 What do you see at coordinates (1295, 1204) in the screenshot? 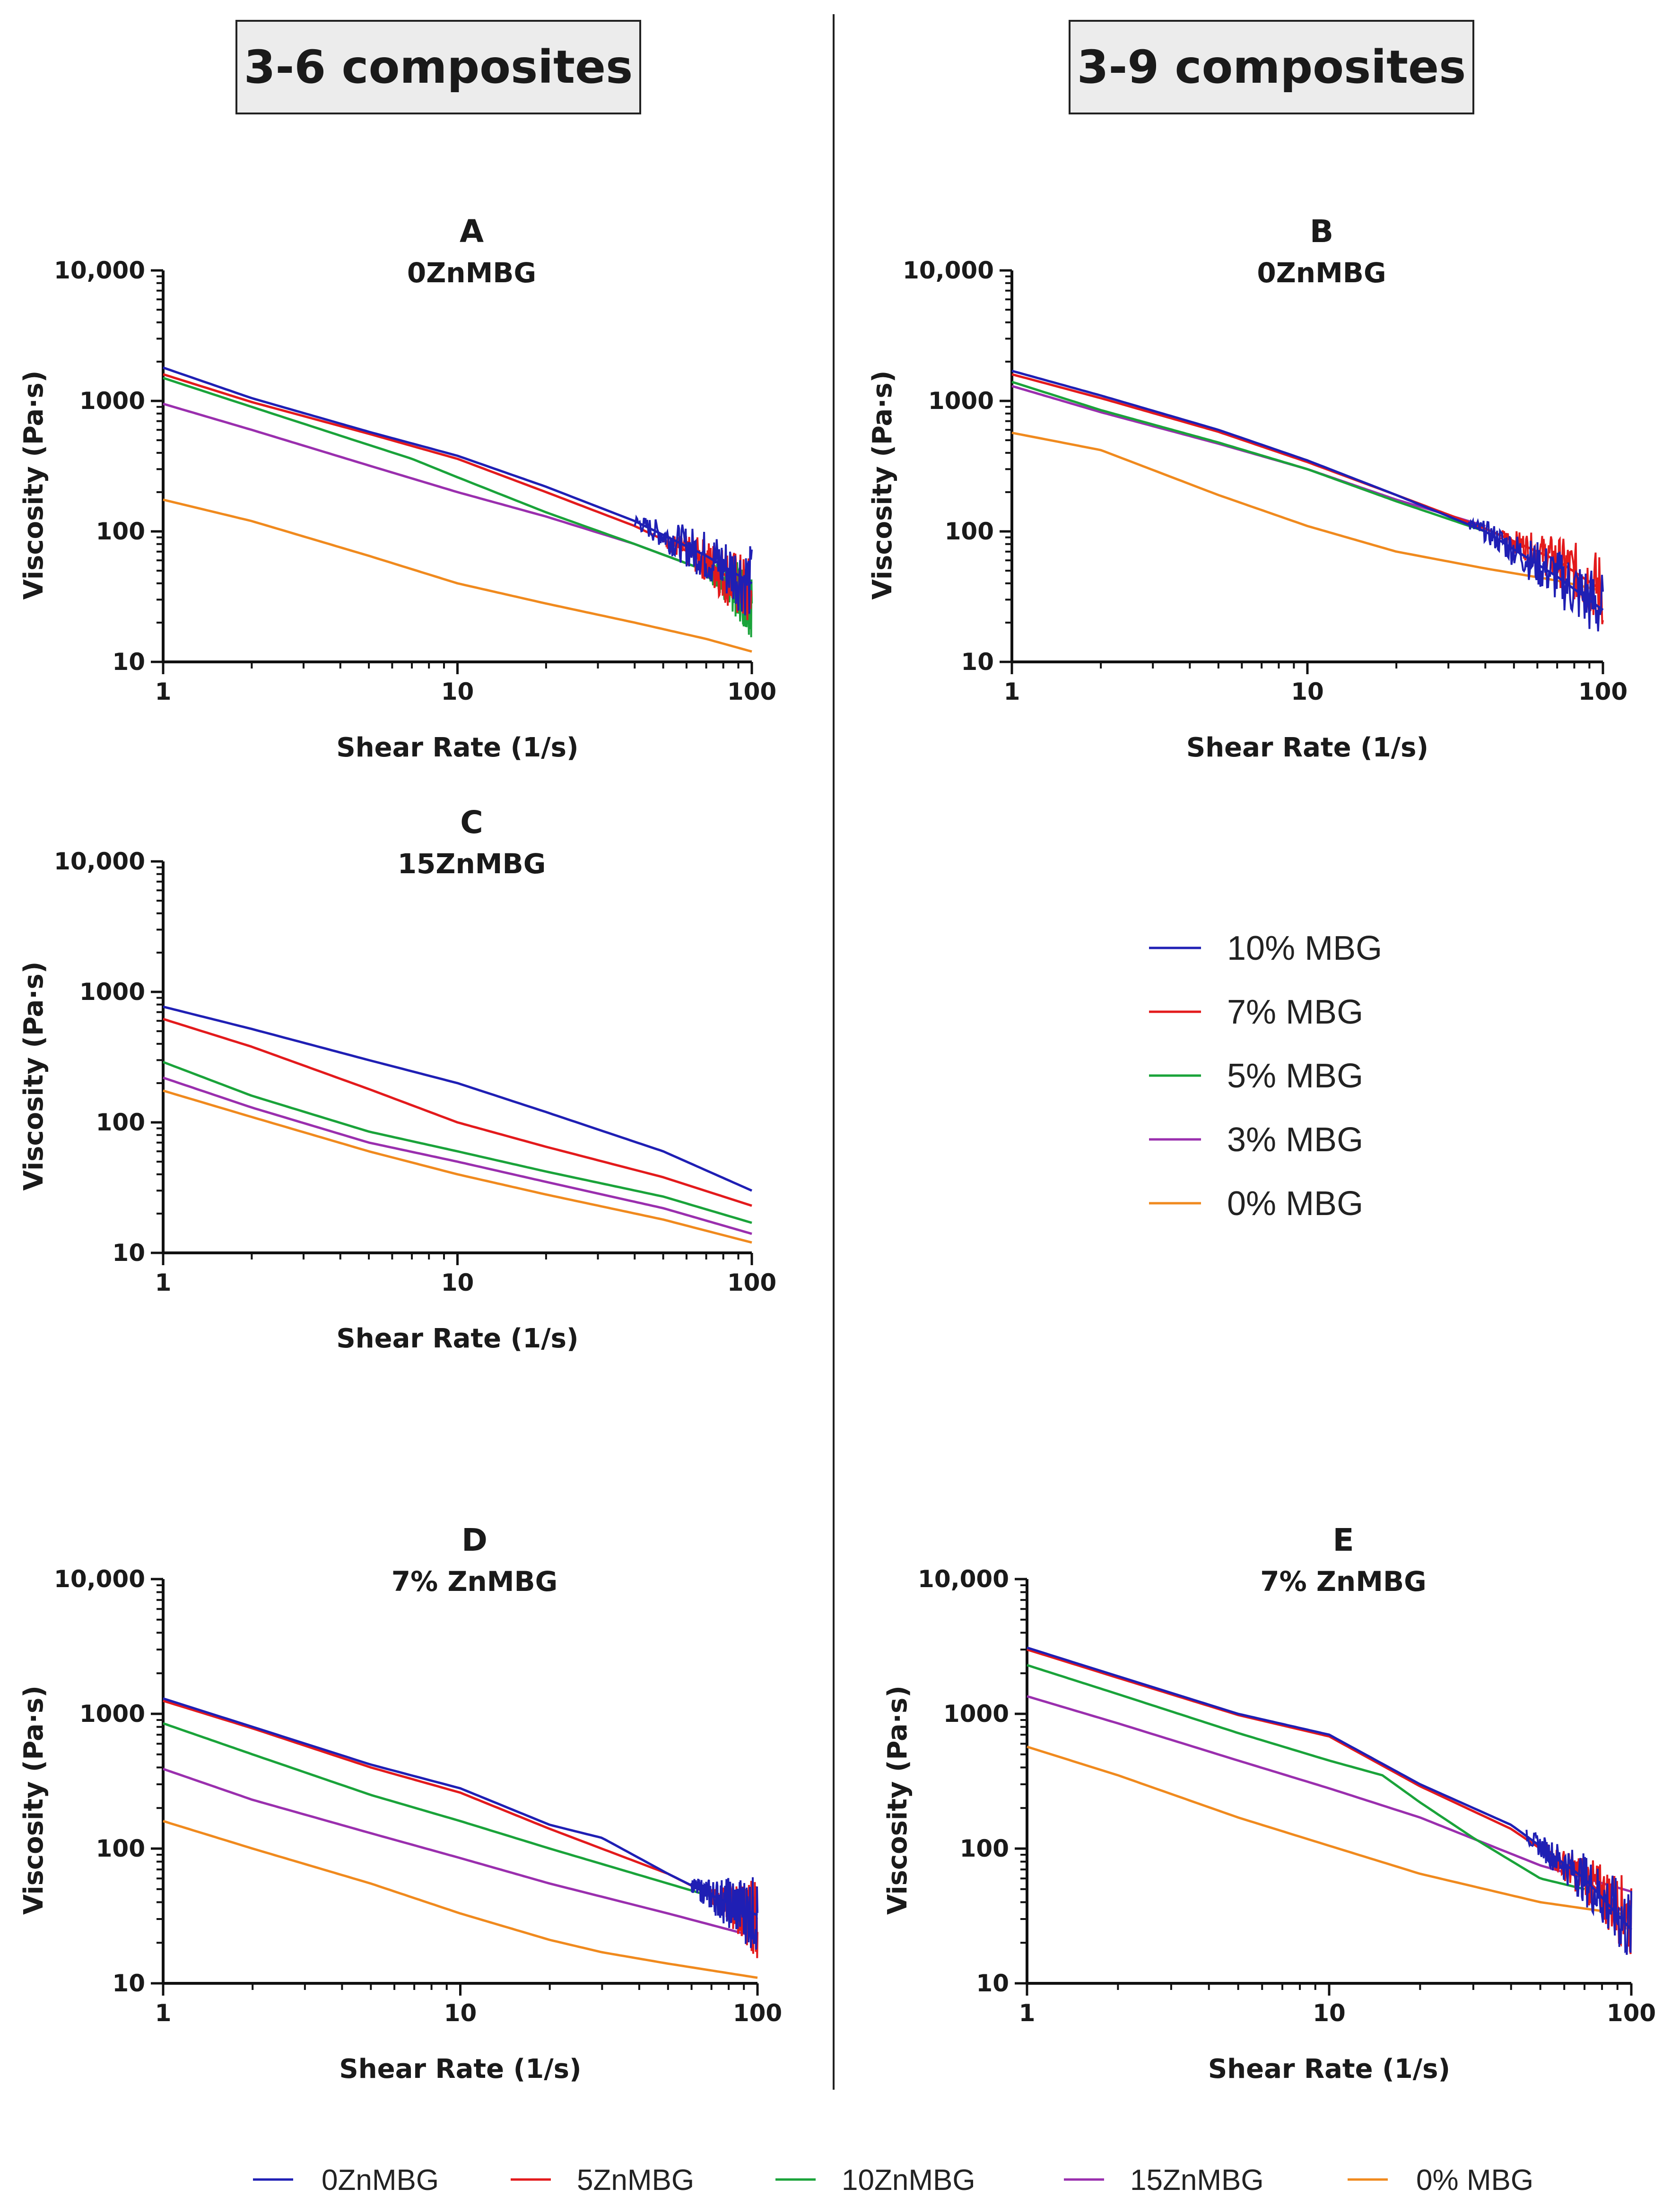
I see `legend-right-label-4: 0% MBG` at bounding box center [1295, 1204].